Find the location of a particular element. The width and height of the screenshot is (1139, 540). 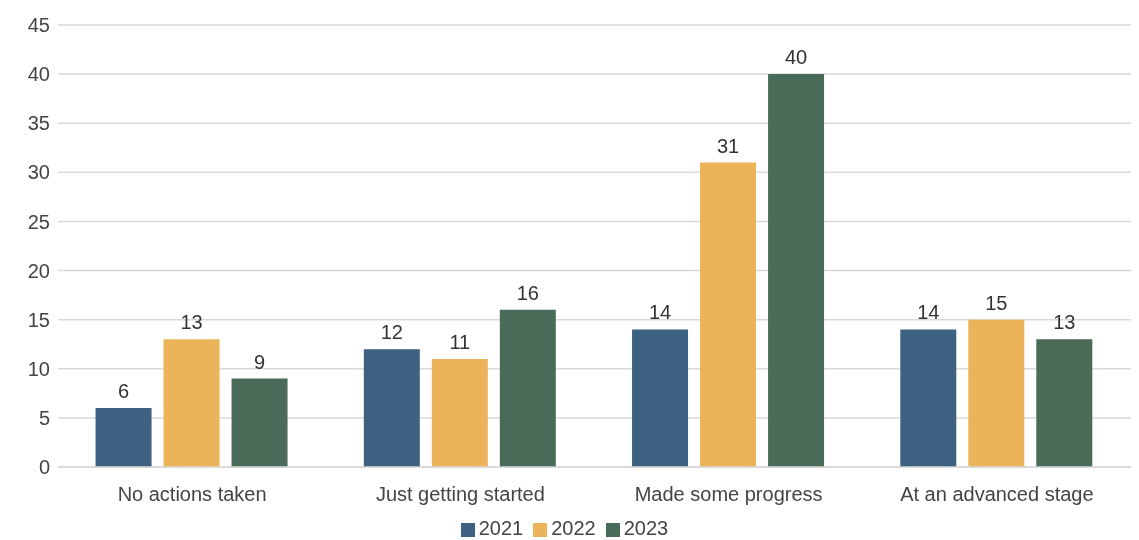

x-tick-label: Just getting started is located at coordinates (460, 494).